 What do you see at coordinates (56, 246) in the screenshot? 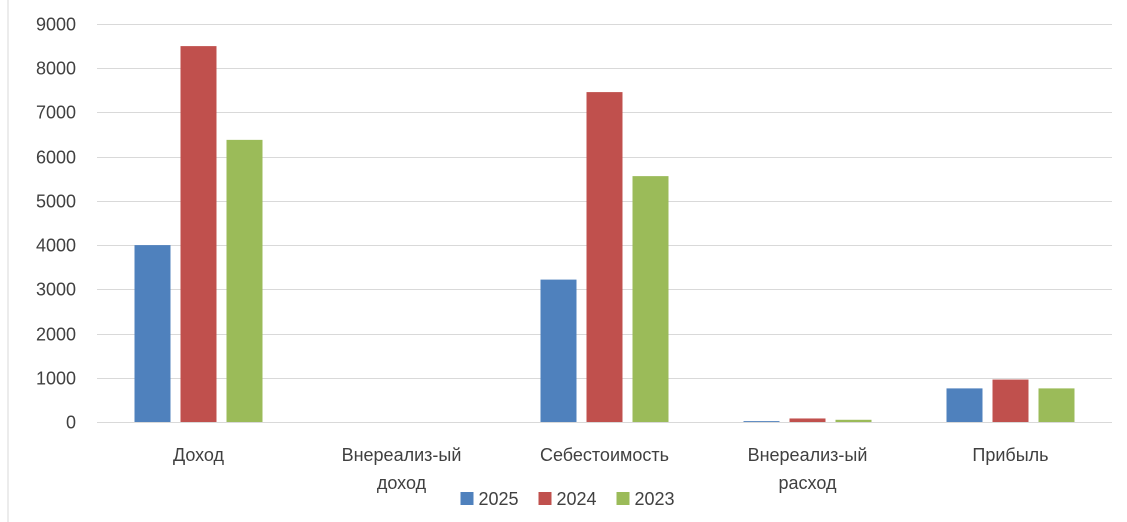
I see `y-tick-label: 4000` at bounding box center [56, 246].